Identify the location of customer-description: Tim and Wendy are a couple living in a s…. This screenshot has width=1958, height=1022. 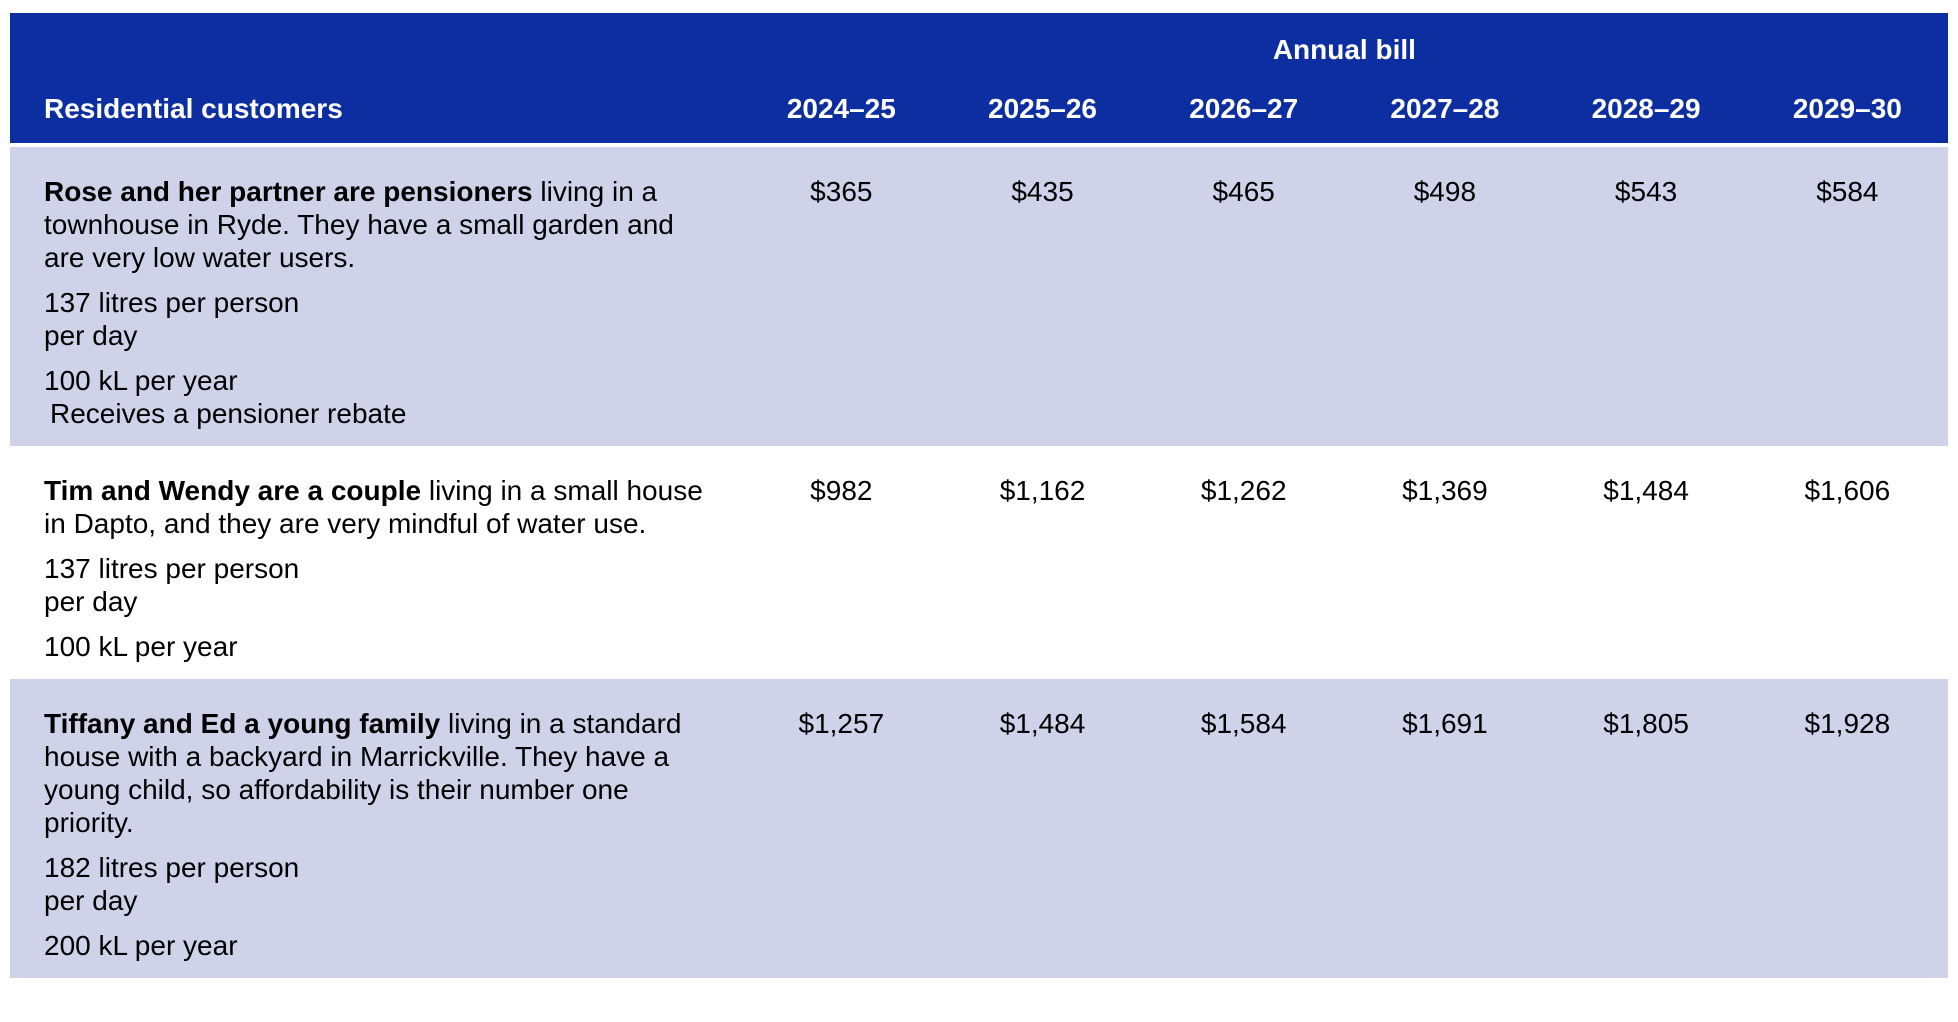
(375, 562).